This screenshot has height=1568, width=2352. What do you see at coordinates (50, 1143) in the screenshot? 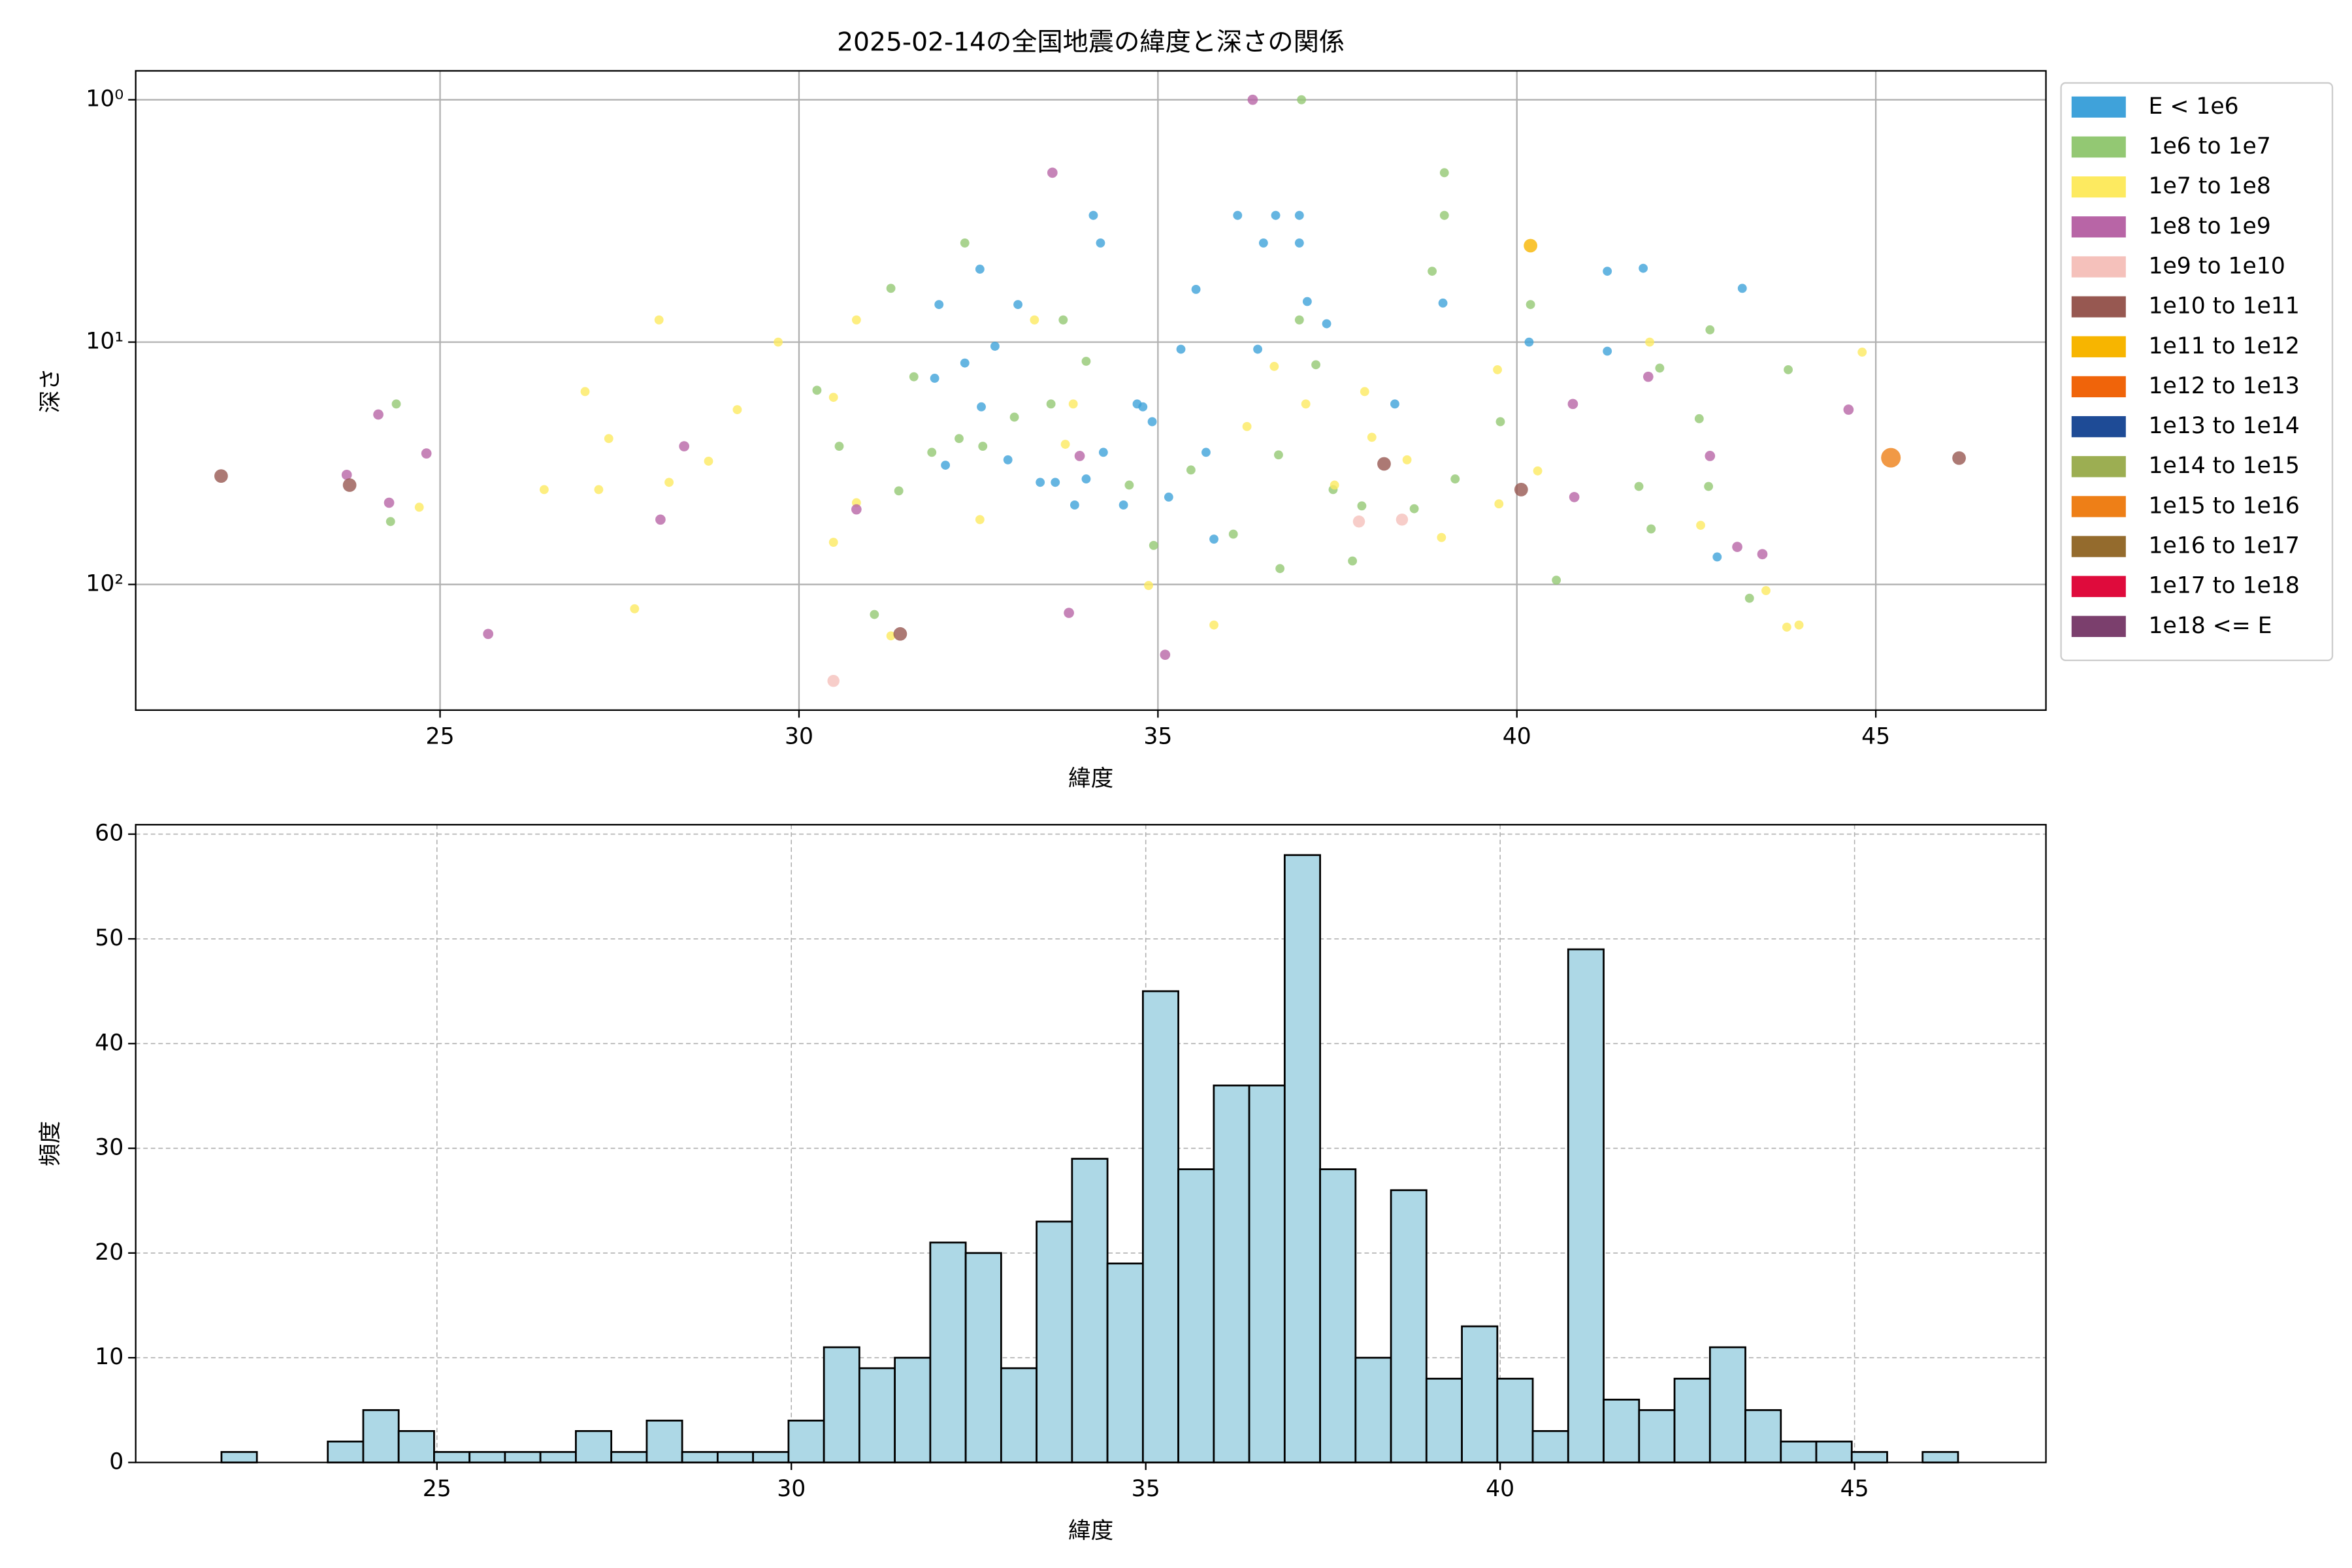
I see `y-axis-label: 頻度` at bounding box center [50, 1143].